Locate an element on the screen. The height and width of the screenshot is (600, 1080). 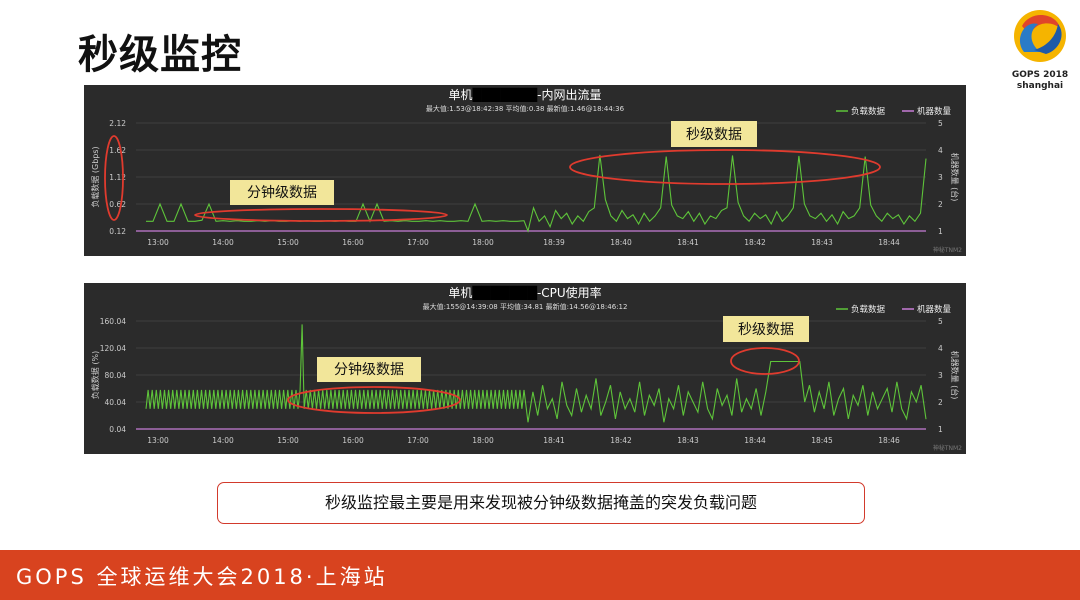
y-tick-label: 40.04 is located at coordinates (116, 402).